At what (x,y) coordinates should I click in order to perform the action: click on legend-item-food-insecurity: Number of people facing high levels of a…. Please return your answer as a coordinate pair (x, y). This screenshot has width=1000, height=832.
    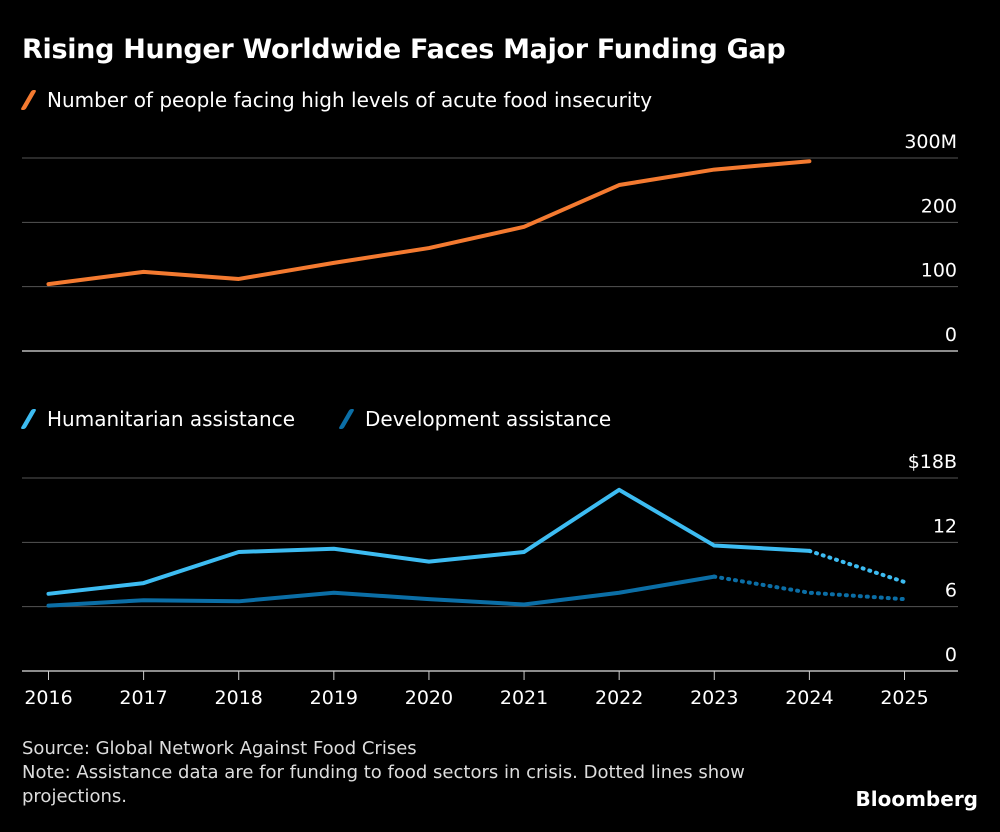
    Looking at the image, I should click on (336, 100).